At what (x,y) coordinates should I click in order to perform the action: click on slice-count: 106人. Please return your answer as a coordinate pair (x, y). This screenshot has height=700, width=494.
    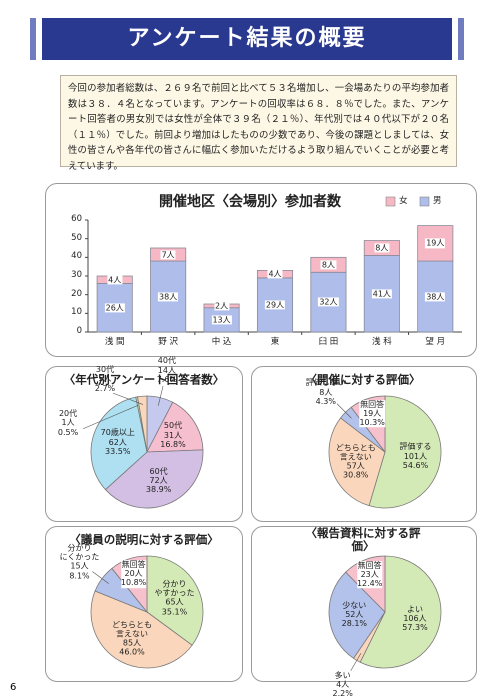
    Looking at the image, I should click on (415, 619).